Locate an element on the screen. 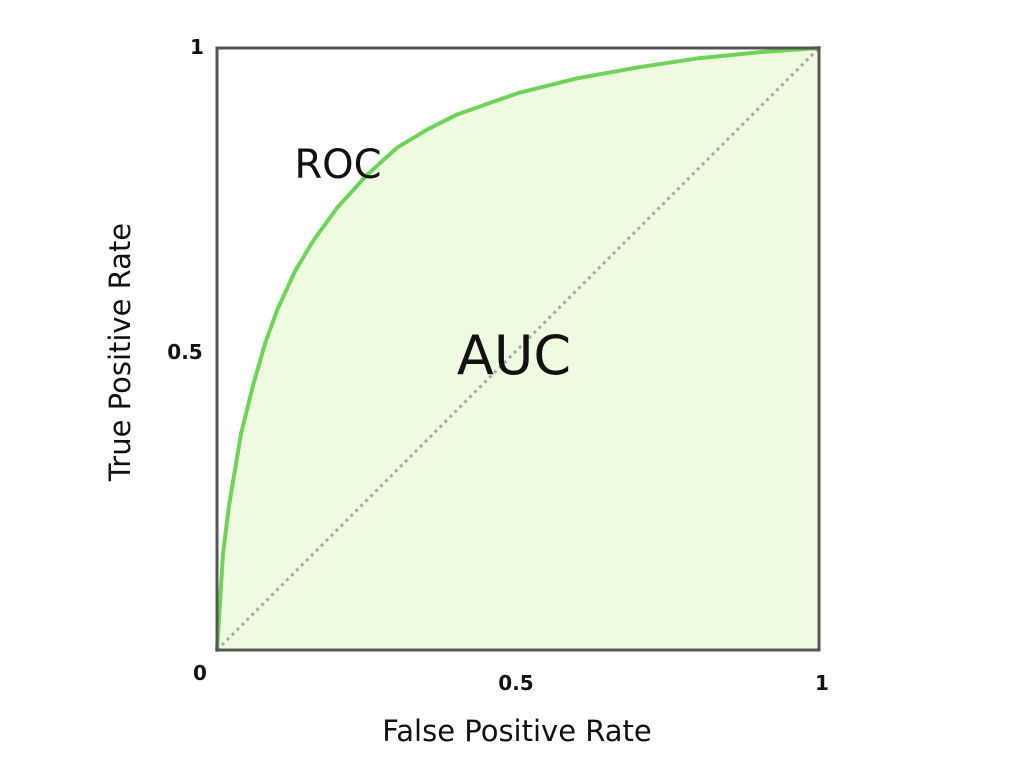  x-tick-label: 1 is located at coordinates (822, 683).